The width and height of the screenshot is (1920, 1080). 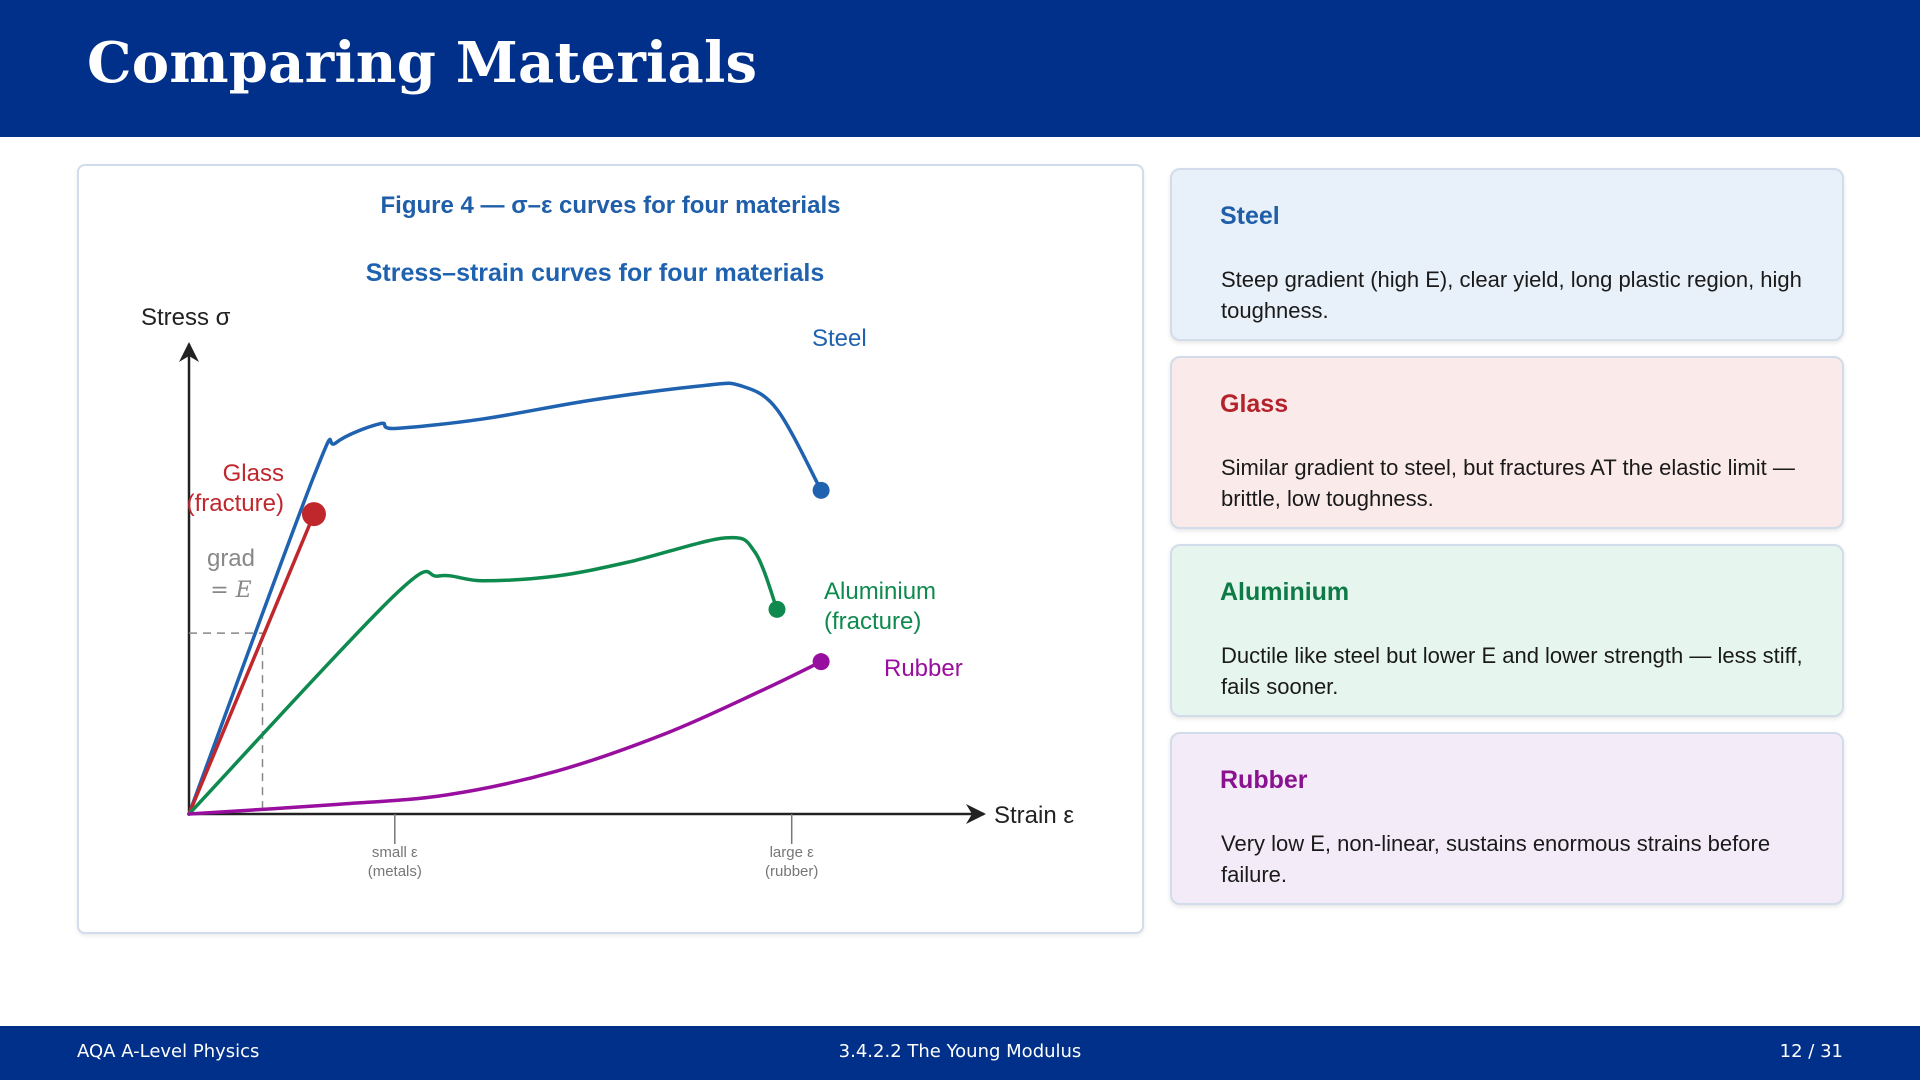 What do you see at coordinates (235, 503) in the screenshot?
I see `series-label-glass-line2: (fracture)` at bounding box center [235, 503].